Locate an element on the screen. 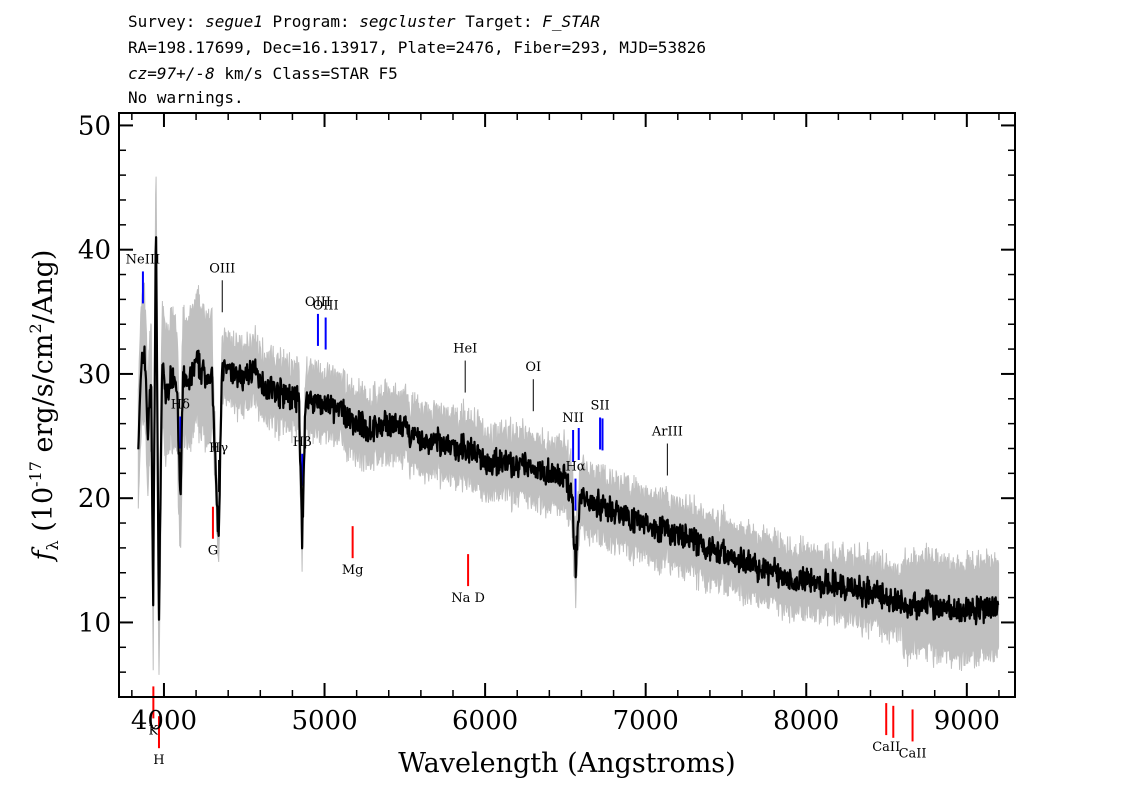  class-text: km/s Class=STAR F5 is located at coordinates (306, 73).